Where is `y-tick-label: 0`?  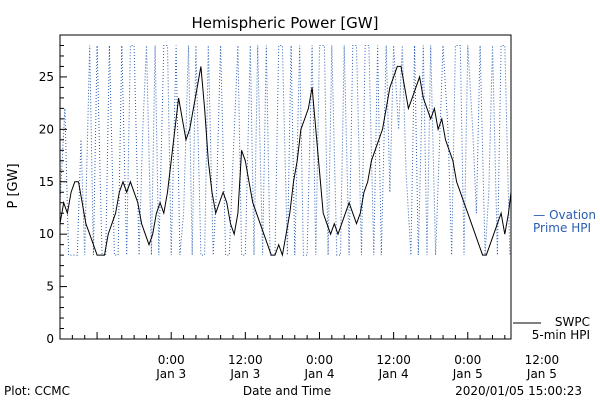
y-tick-label: 0 is located at coordinates (50, 339).